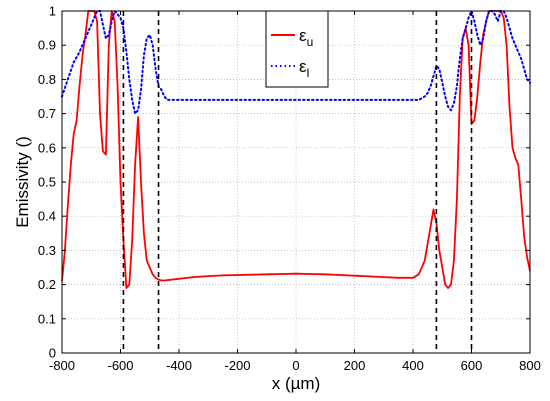  What do you see at coordinates (47, 147) in the screenshot?
I see `y-tick-label: 0.6` at bounding box center [47, 147].